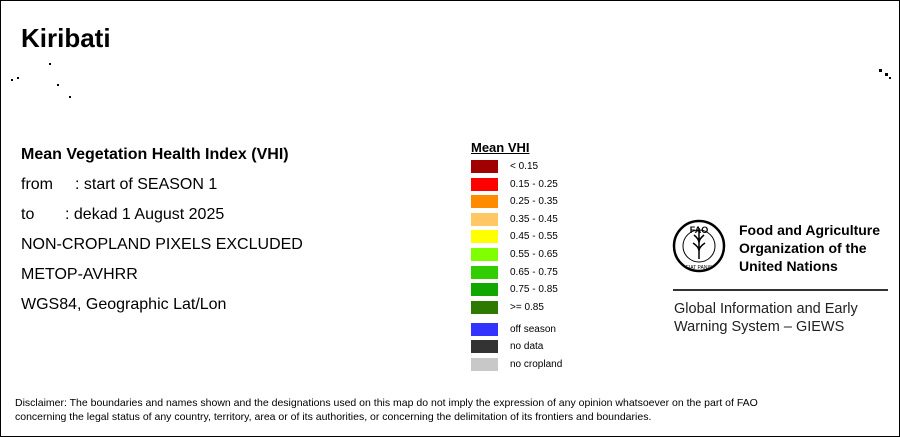 The image size is (900, 437). Describe the element at coordinates (534, 184) in the screenshot. I see `legend-label: 0.15 - 0.25` at that location.